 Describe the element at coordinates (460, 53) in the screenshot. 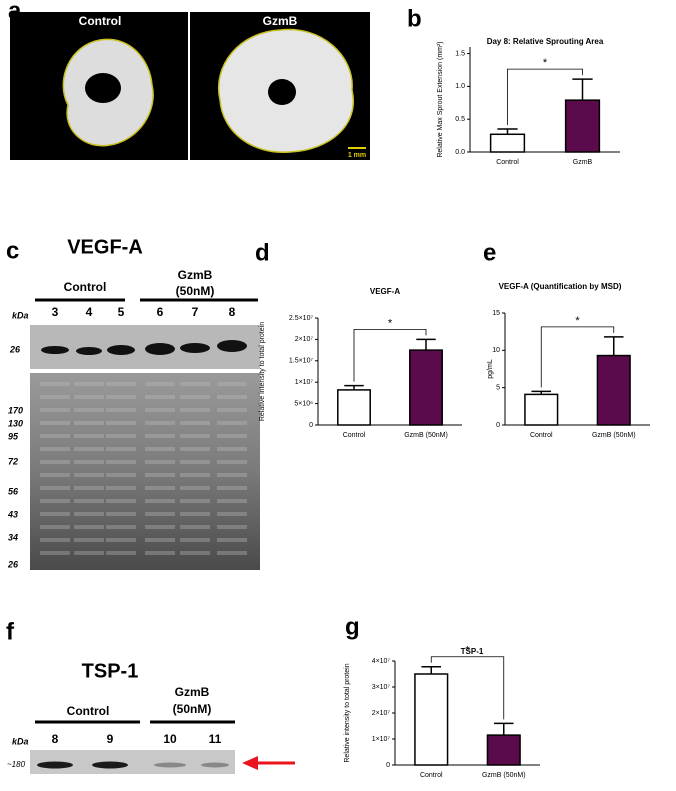

I see `y-tick-label: 1.5` at that location.